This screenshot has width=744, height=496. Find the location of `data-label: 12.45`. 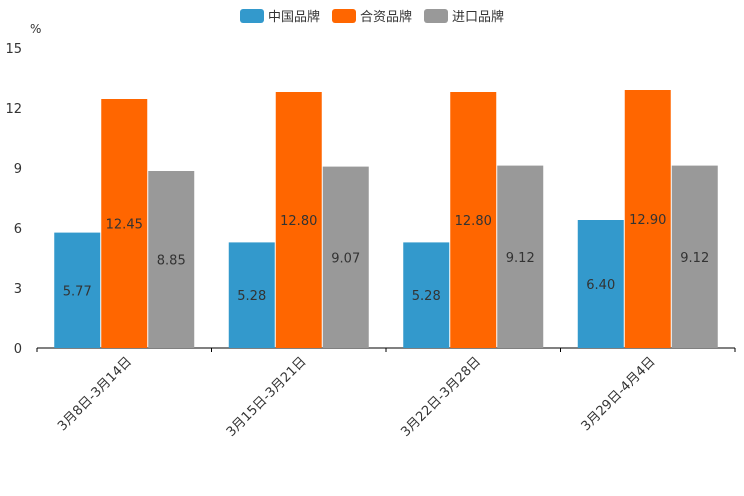

data-label: 12.45 is located at coordinates (124, 225).